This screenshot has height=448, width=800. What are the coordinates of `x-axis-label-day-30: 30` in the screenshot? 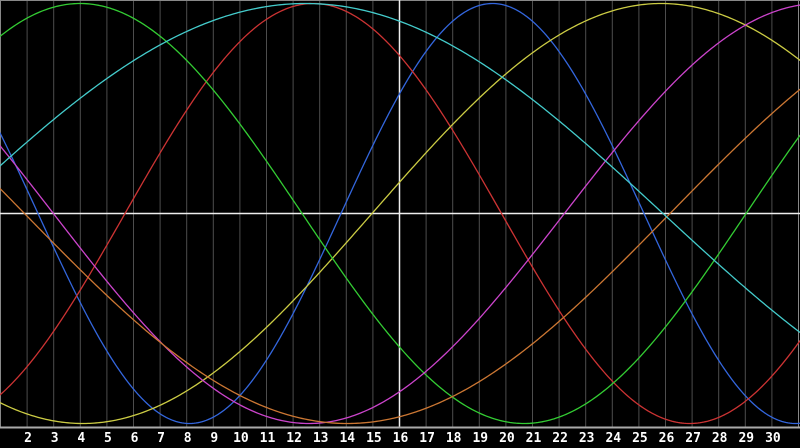 It's located at (773, 438).